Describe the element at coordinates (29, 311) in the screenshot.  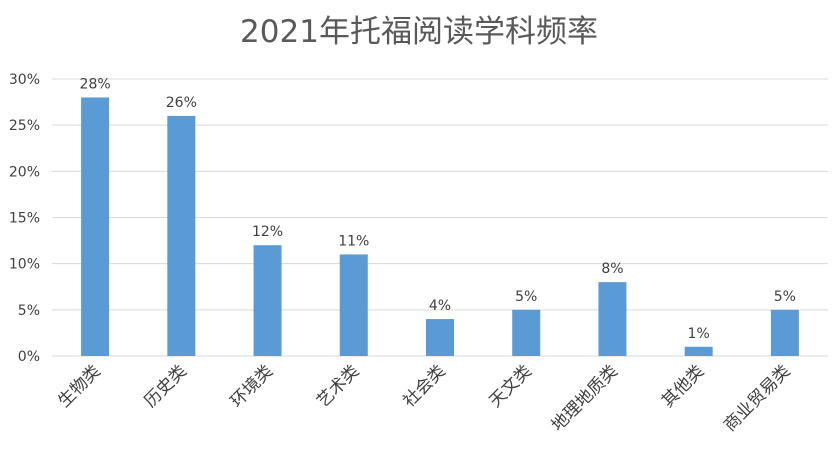
I see `y-tick-label: 5%` at that location.